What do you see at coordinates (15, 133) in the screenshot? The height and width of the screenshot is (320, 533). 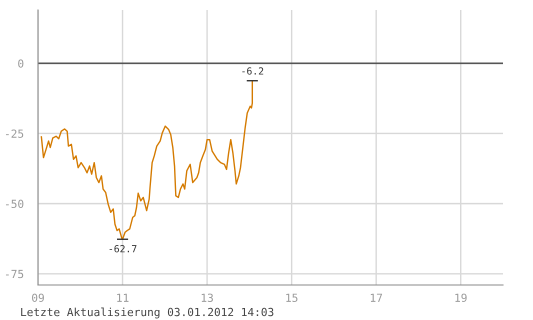 I see `y-tick-label: -25` at bounding box center [15, 133].